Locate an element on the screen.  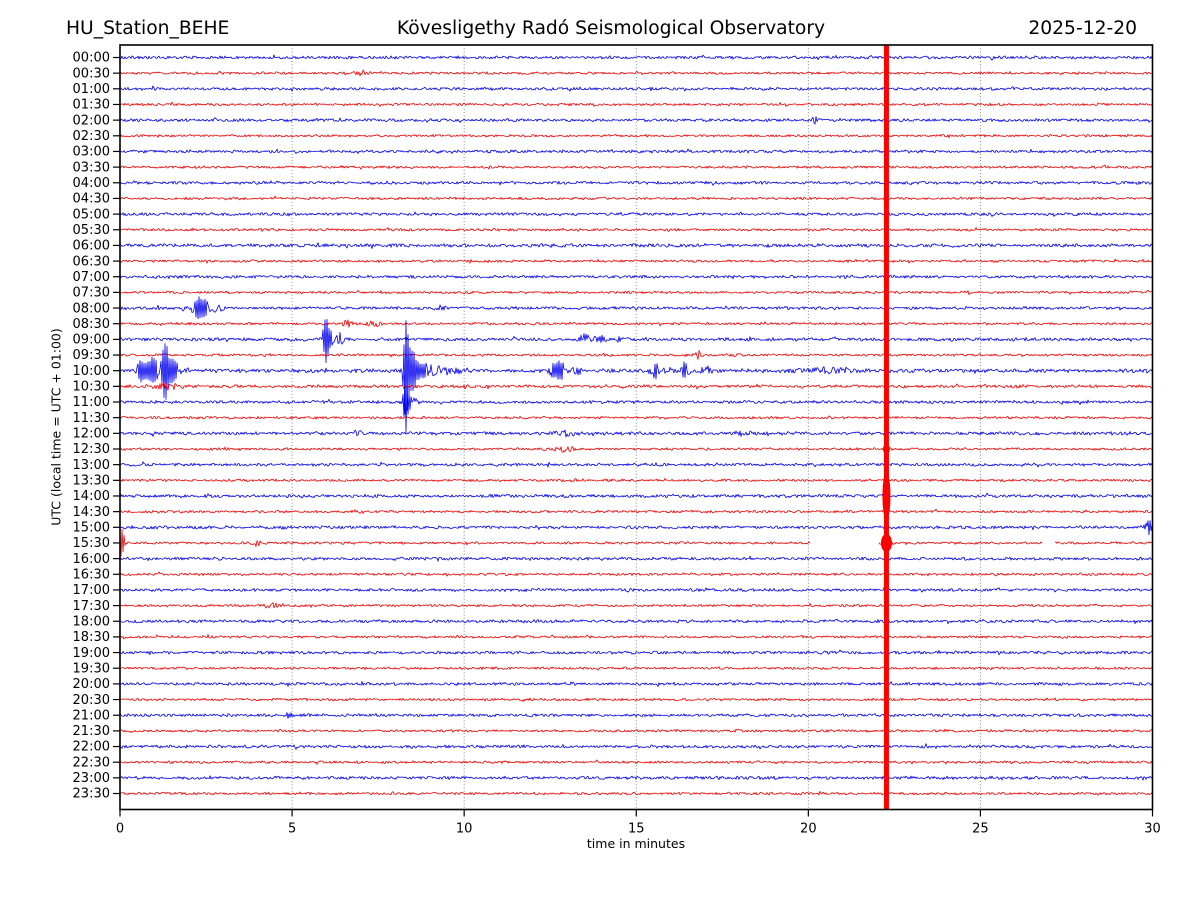
trace-row-06:30 is located at coordinates (636, 261).